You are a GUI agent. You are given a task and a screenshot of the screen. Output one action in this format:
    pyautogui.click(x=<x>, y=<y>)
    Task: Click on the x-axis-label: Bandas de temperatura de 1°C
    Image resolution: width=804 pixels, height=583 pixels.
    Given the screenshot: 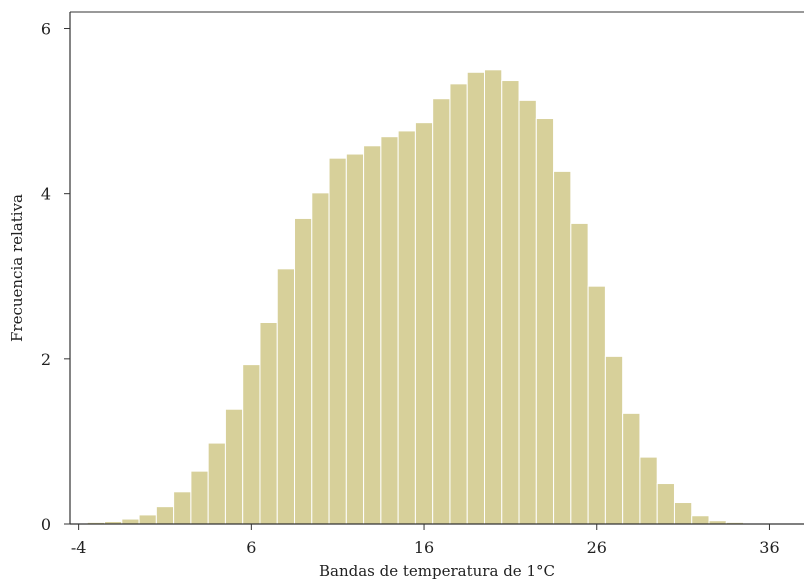 What is the action you would take?
    pyautogui.click(x=437, y=571)
    